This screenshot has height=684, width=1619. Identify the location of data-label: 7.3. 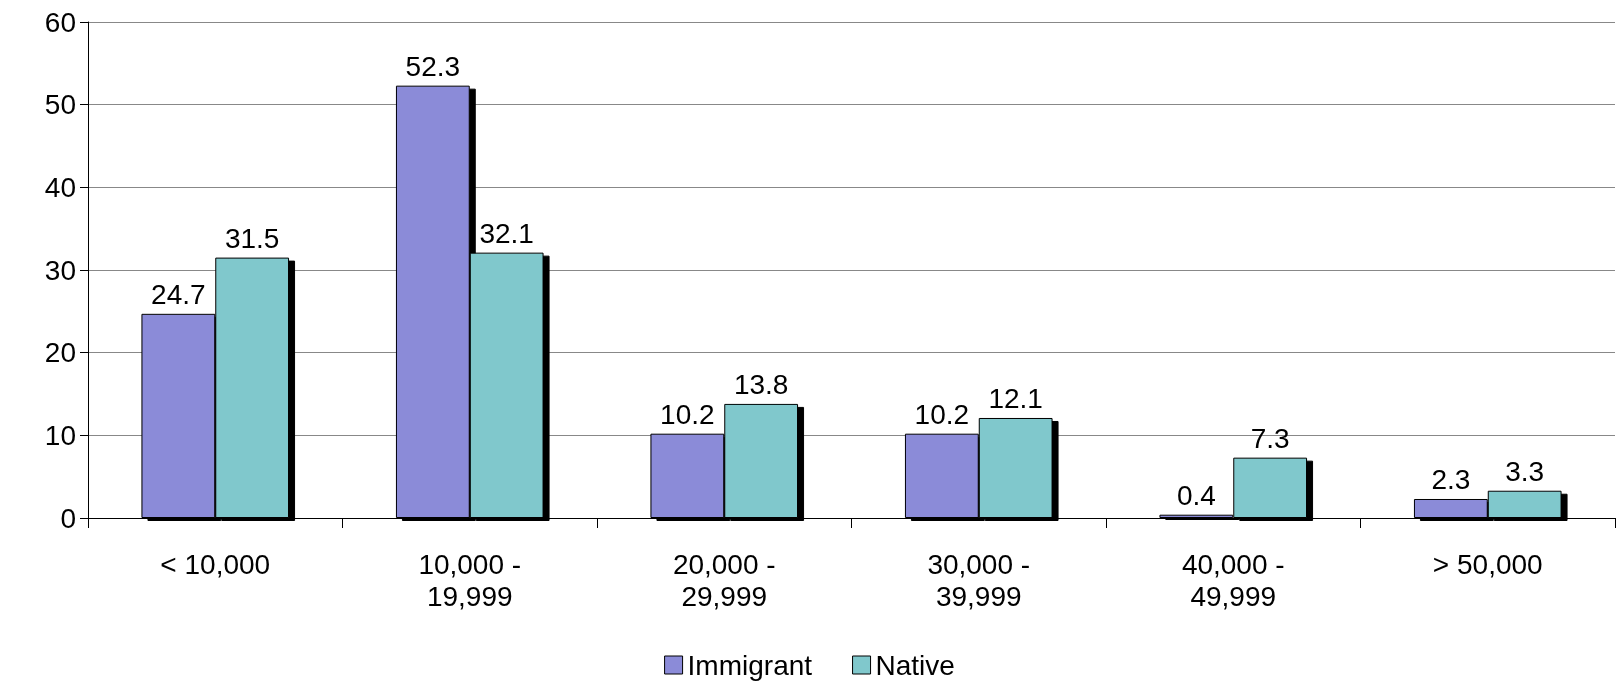
(1270, 439).